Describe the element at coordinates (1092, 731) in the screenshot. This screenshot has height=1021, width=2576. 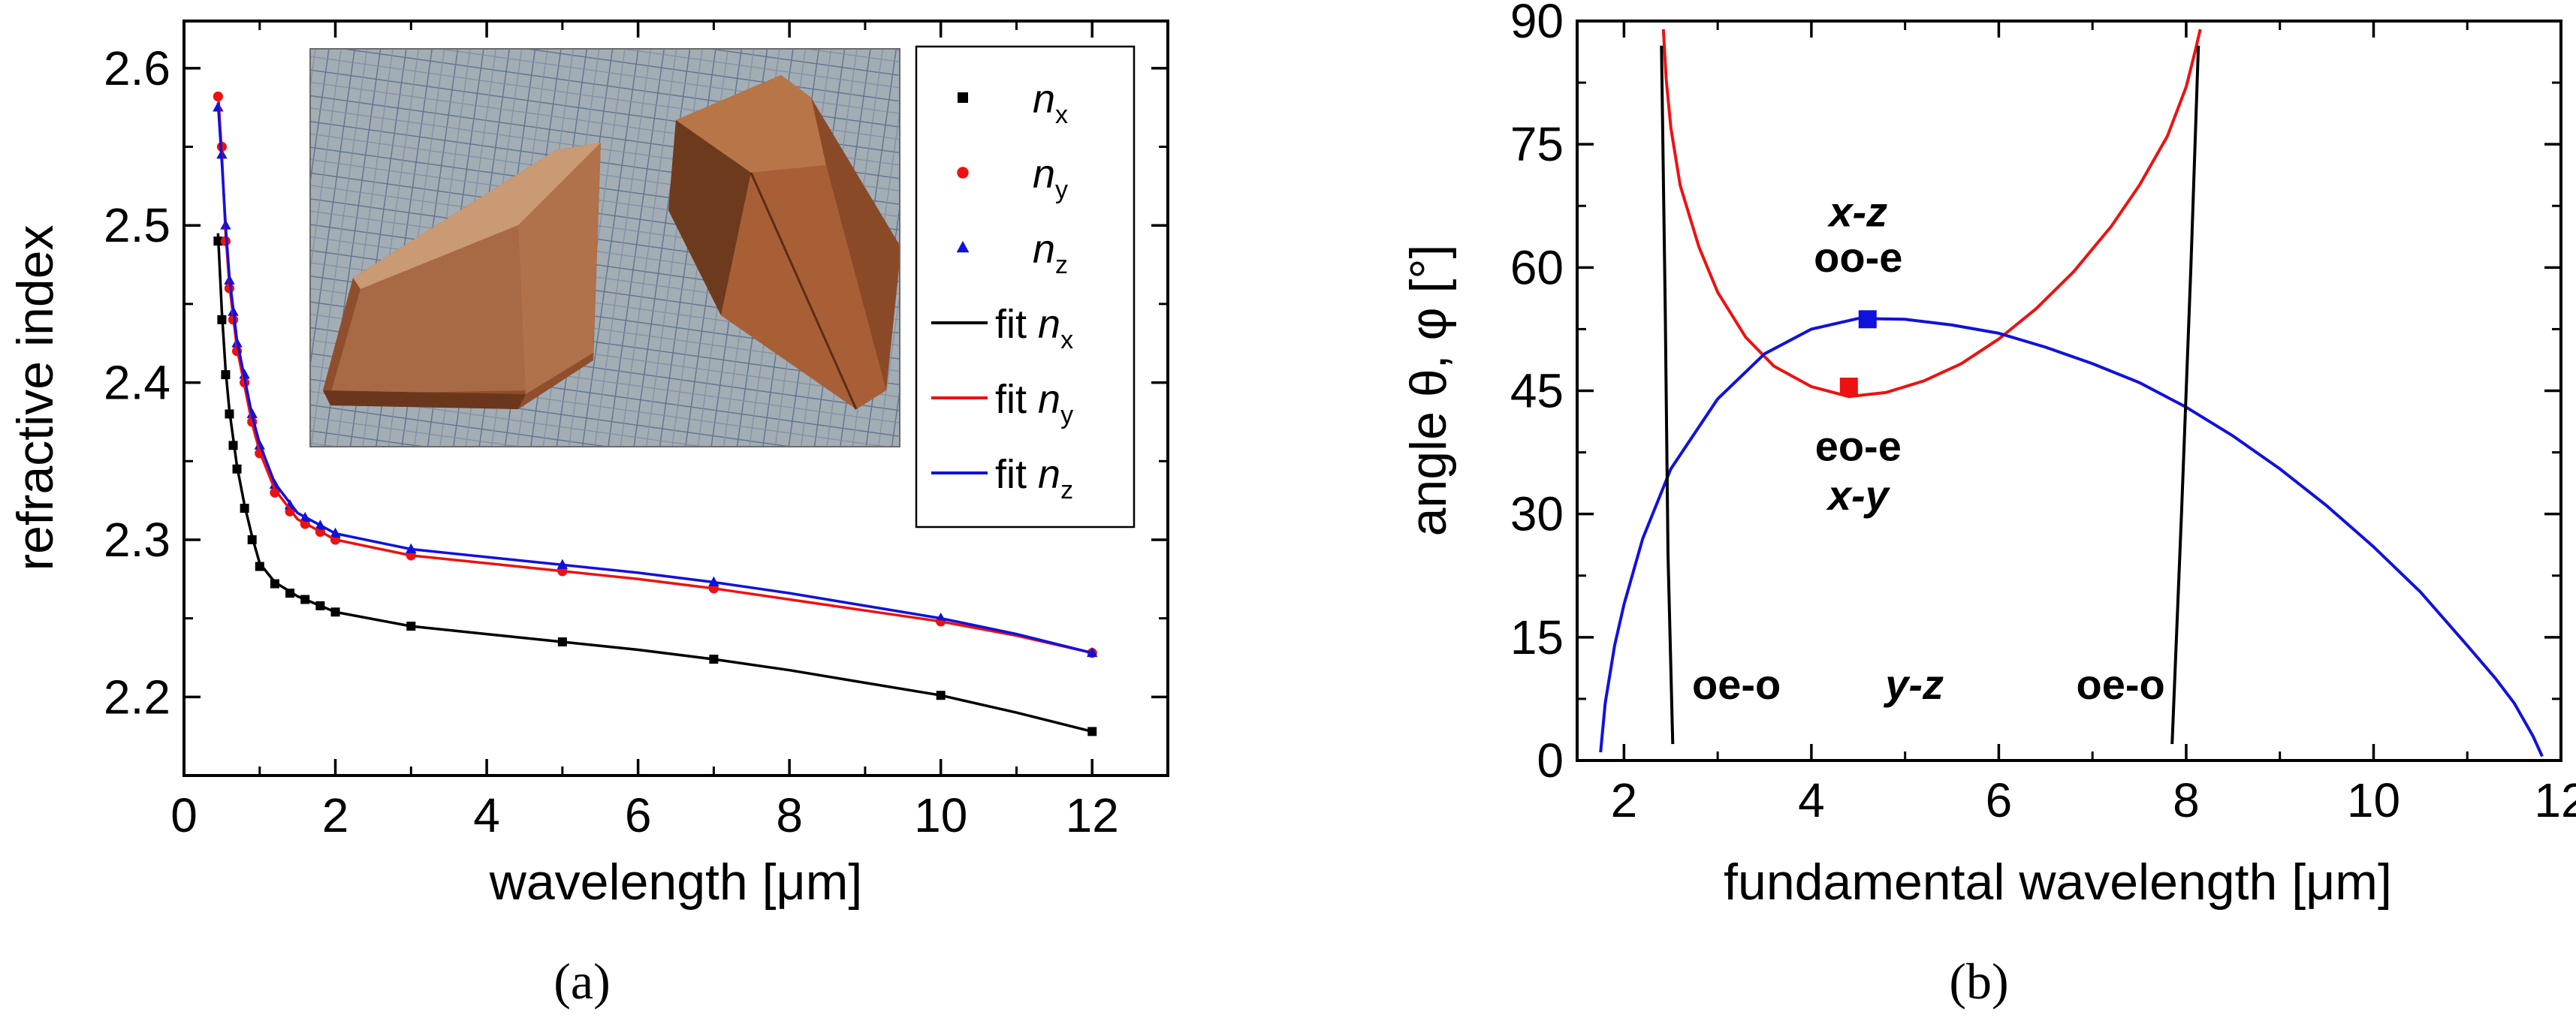
I see `data-point-x` at that location.